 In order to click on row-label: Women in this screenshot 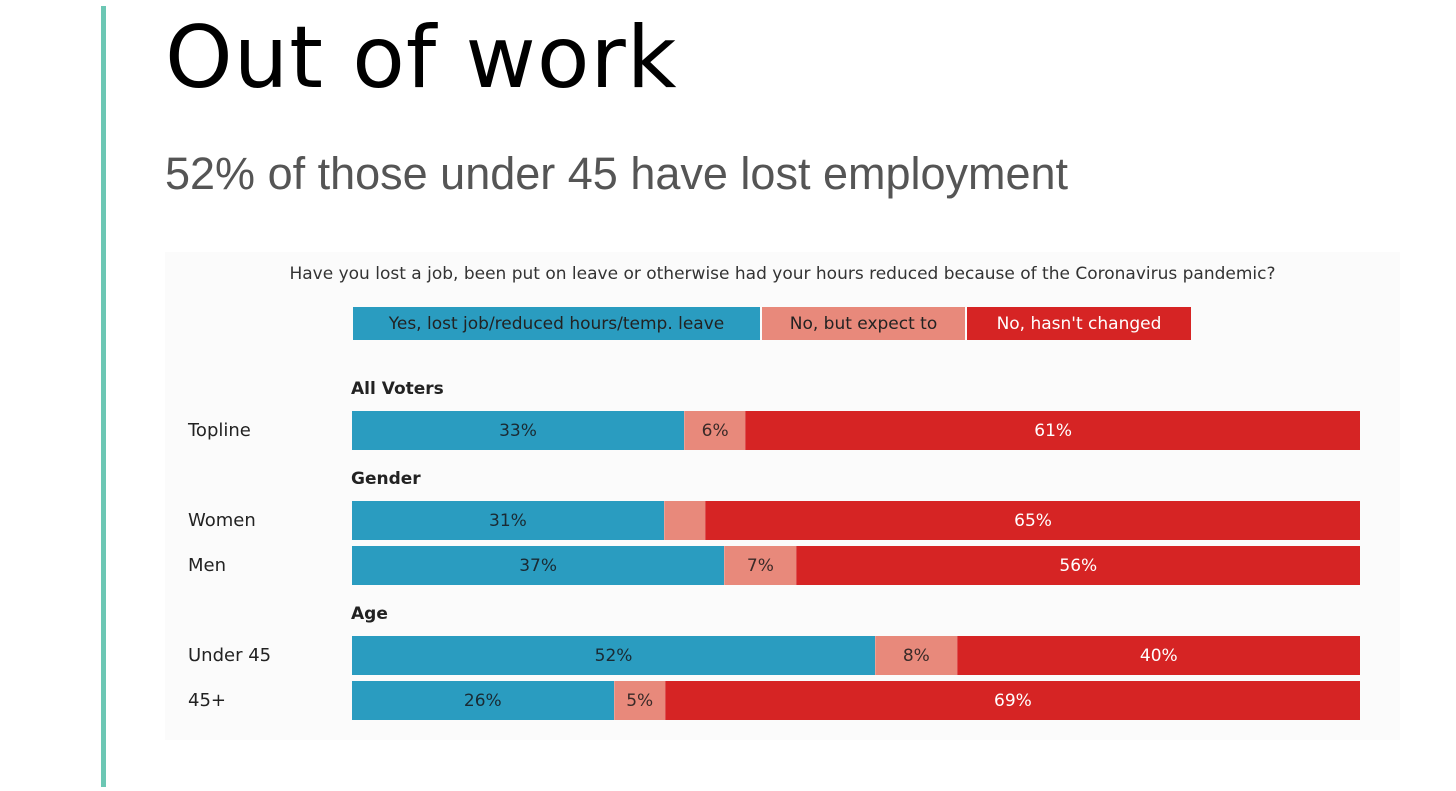, I will do `click(222, 520)`.